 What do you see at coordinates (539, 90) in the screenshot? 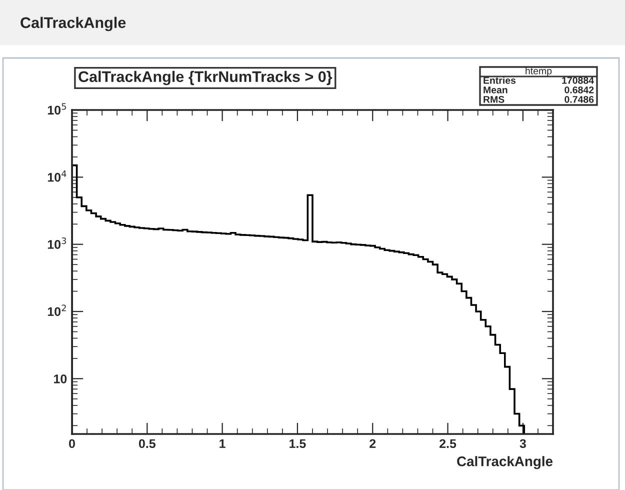
I see `text: Mean 0.6842` at bounding box center [539, 90].